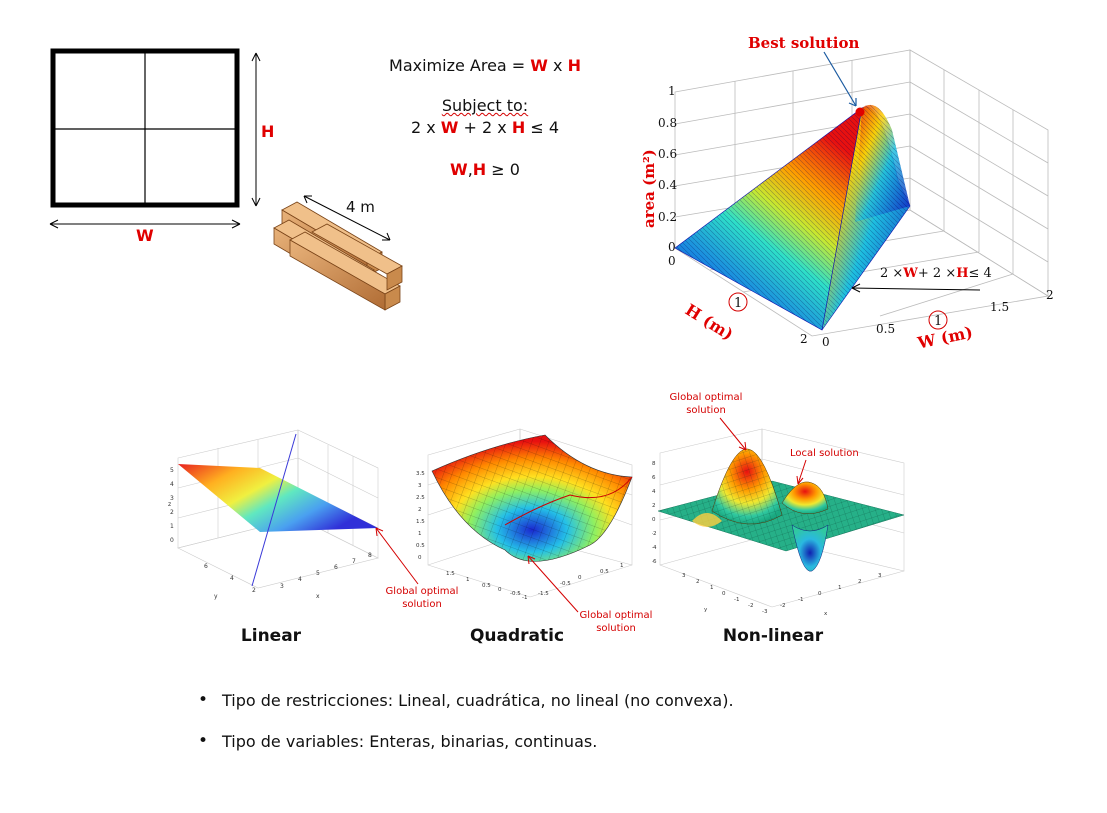  What do you see at coordinates (616, 628) in the screenshot?
I see `quadratic-annotation-line2: solution` at bounding box center [616, 628].